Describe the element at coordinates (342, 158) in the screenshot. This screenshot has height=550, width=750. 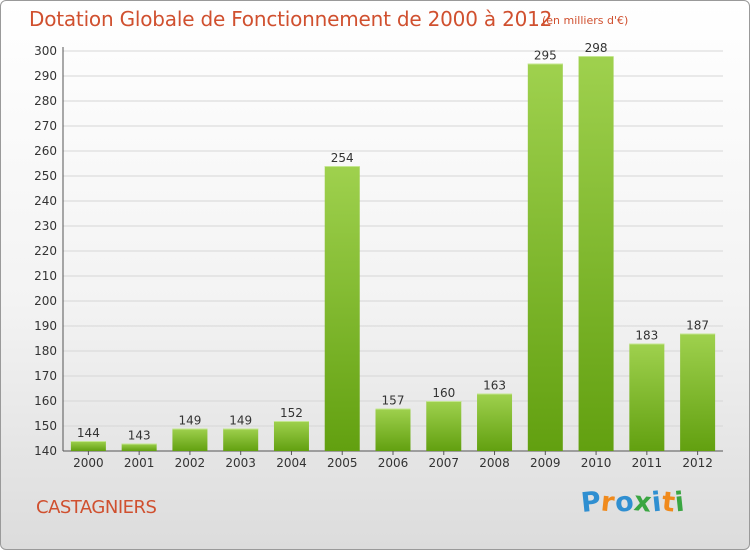
I see `data-label: 254` at that location.